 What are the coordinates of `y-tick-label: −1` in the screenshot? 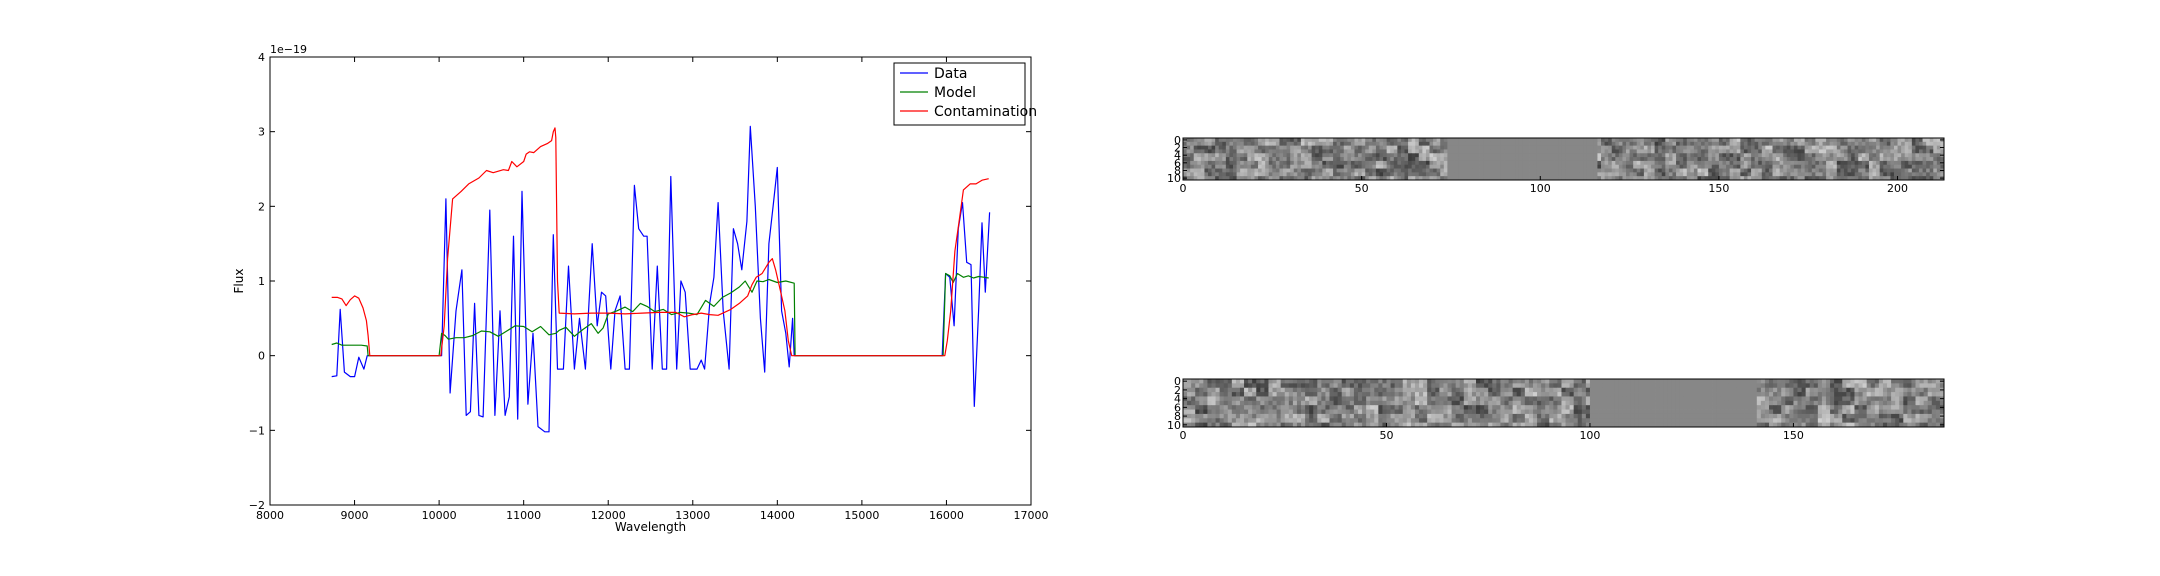 It's located at (257, 430).